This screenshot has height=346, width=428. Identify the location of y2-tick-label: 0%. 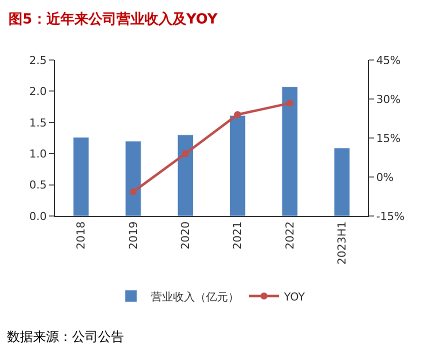
(385, 177).